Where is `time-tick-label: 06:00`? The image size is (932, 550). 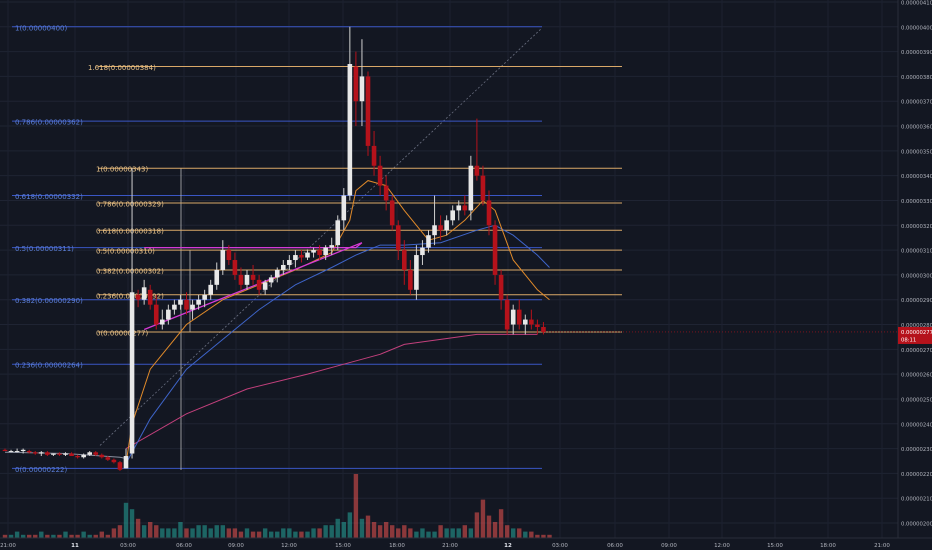 time-tick-label: 06:00 is located at coordinates (184, 546).